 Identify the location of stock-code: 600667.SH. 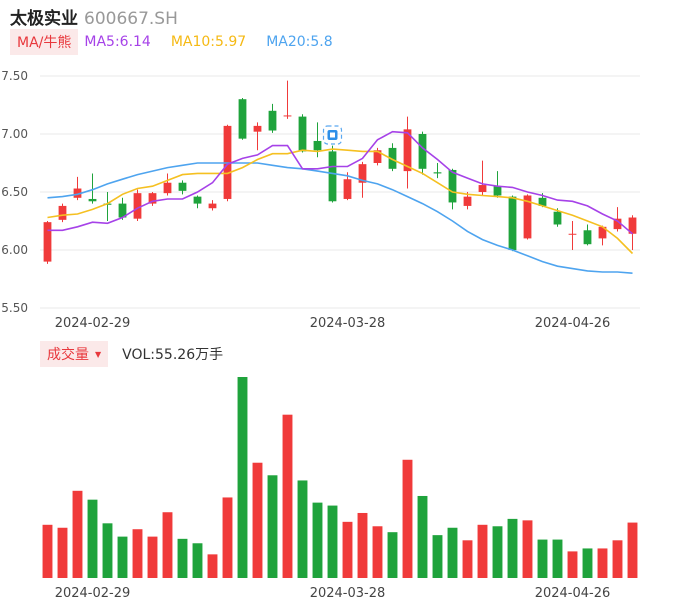
(131, 19).